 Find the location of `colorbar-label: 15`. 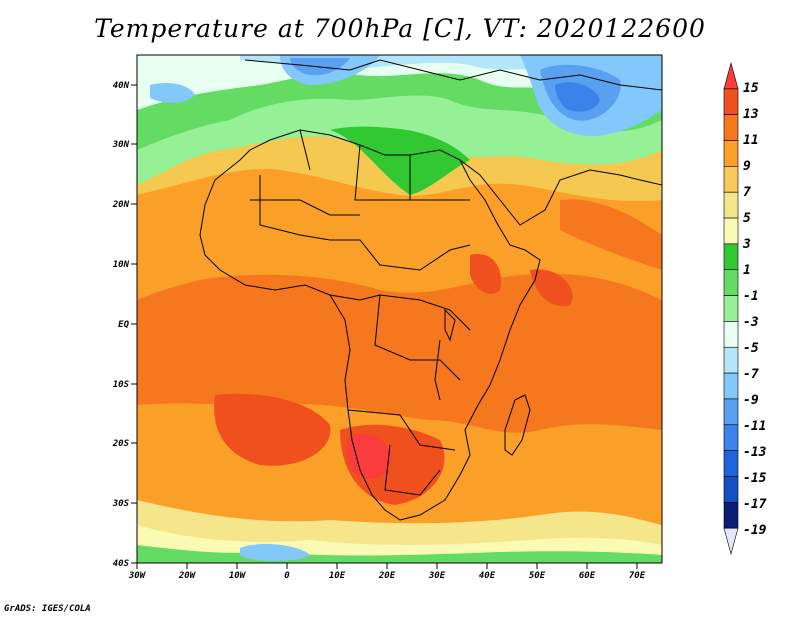

colorbar-label: 15 is located at coordinates (751, 88).